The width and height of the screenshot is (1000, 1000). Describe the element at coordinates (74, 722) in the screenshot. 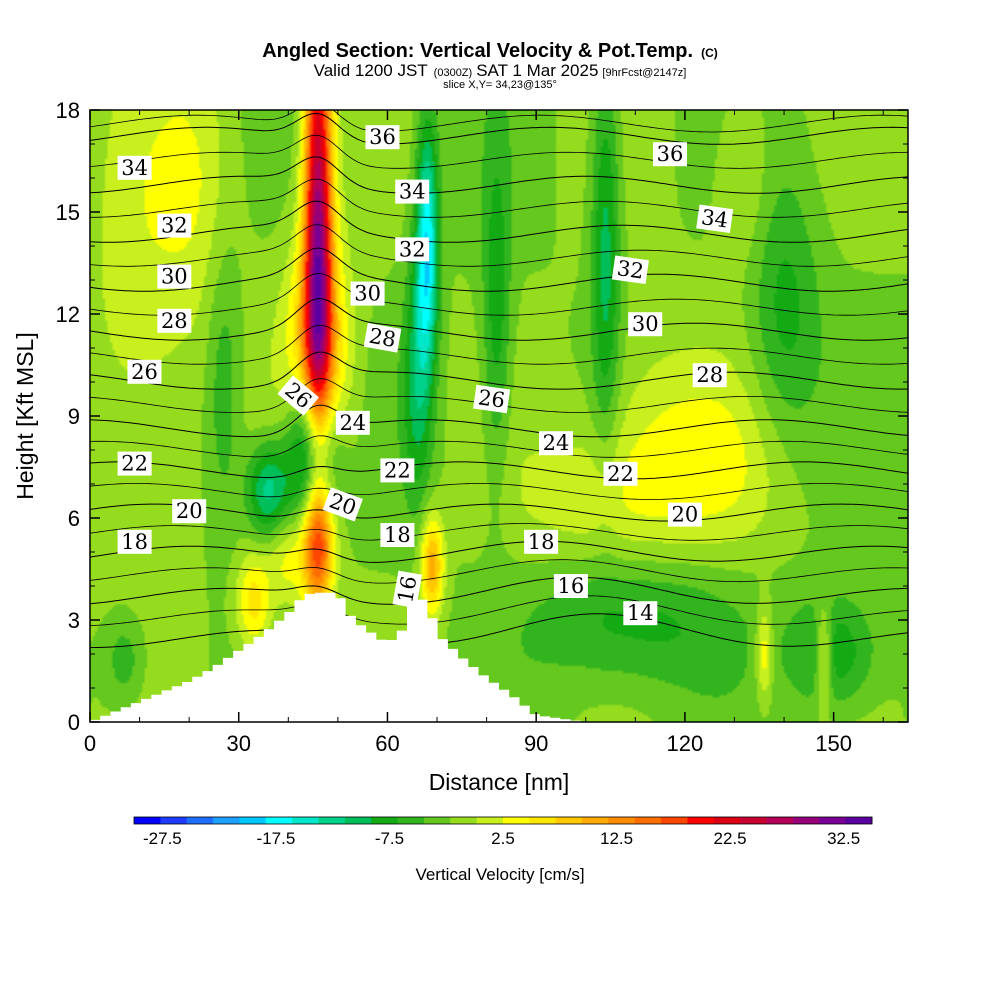

I see `y-tick-label: 0` at that location.